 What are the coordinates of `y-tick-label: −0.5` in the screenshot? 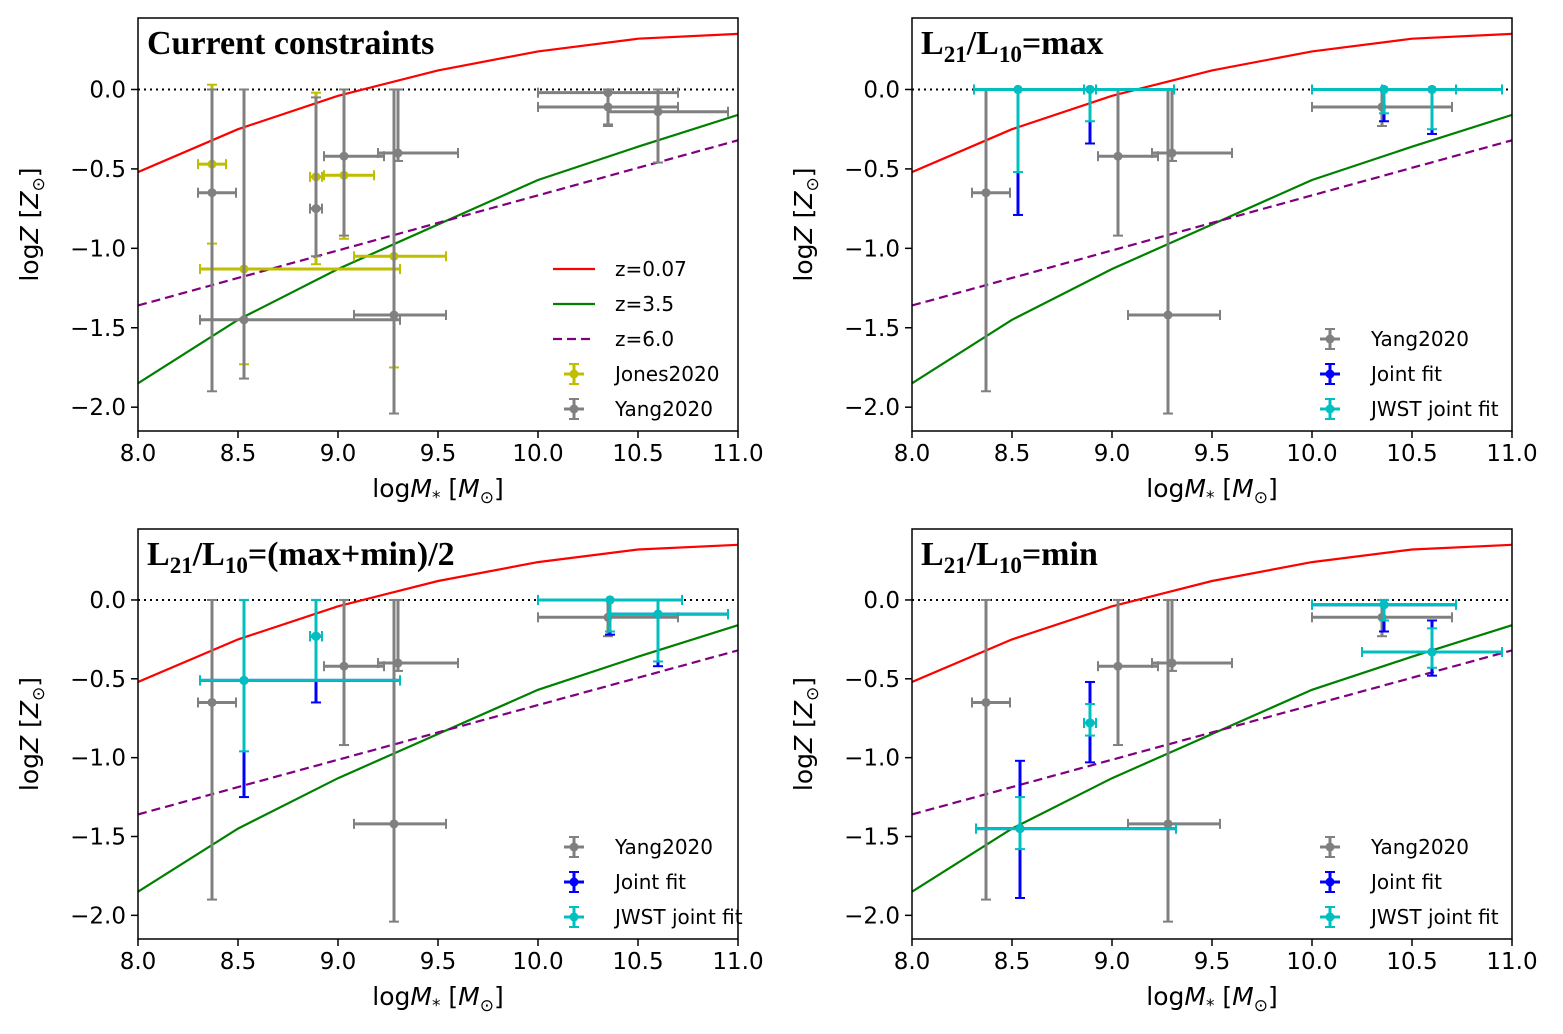 It's located at (98, 170).